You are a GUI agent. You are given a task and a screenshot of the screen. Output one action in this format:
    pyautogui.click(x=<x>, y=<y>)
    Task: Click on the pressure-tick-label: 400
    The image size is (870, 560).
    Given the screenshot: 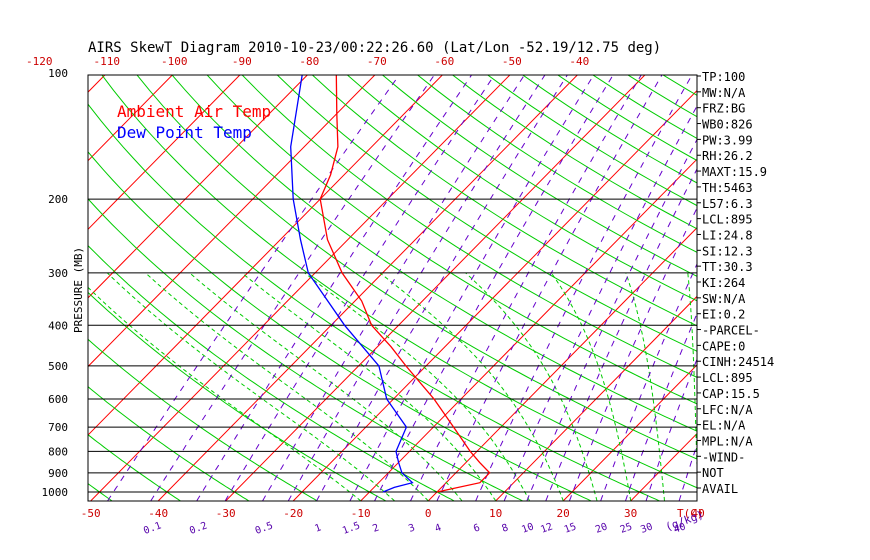 What is the action you would take?
    pyautogui.click(x=58, y=325)
    